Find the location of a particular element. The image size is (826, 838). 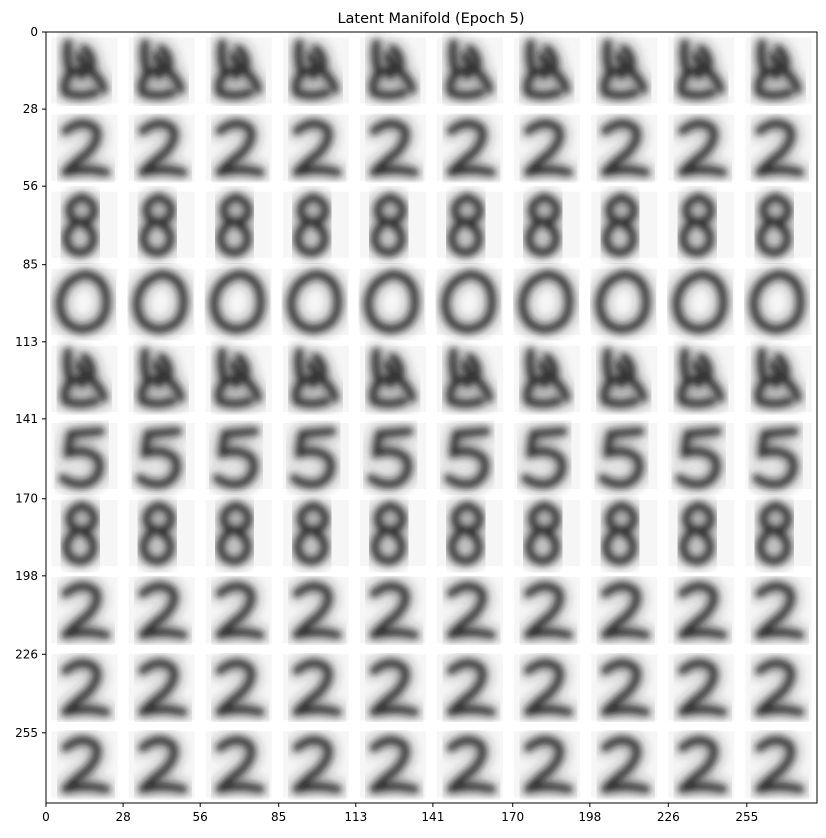

manifold-tile-r5-c4 is located at coordinates (392, 457).